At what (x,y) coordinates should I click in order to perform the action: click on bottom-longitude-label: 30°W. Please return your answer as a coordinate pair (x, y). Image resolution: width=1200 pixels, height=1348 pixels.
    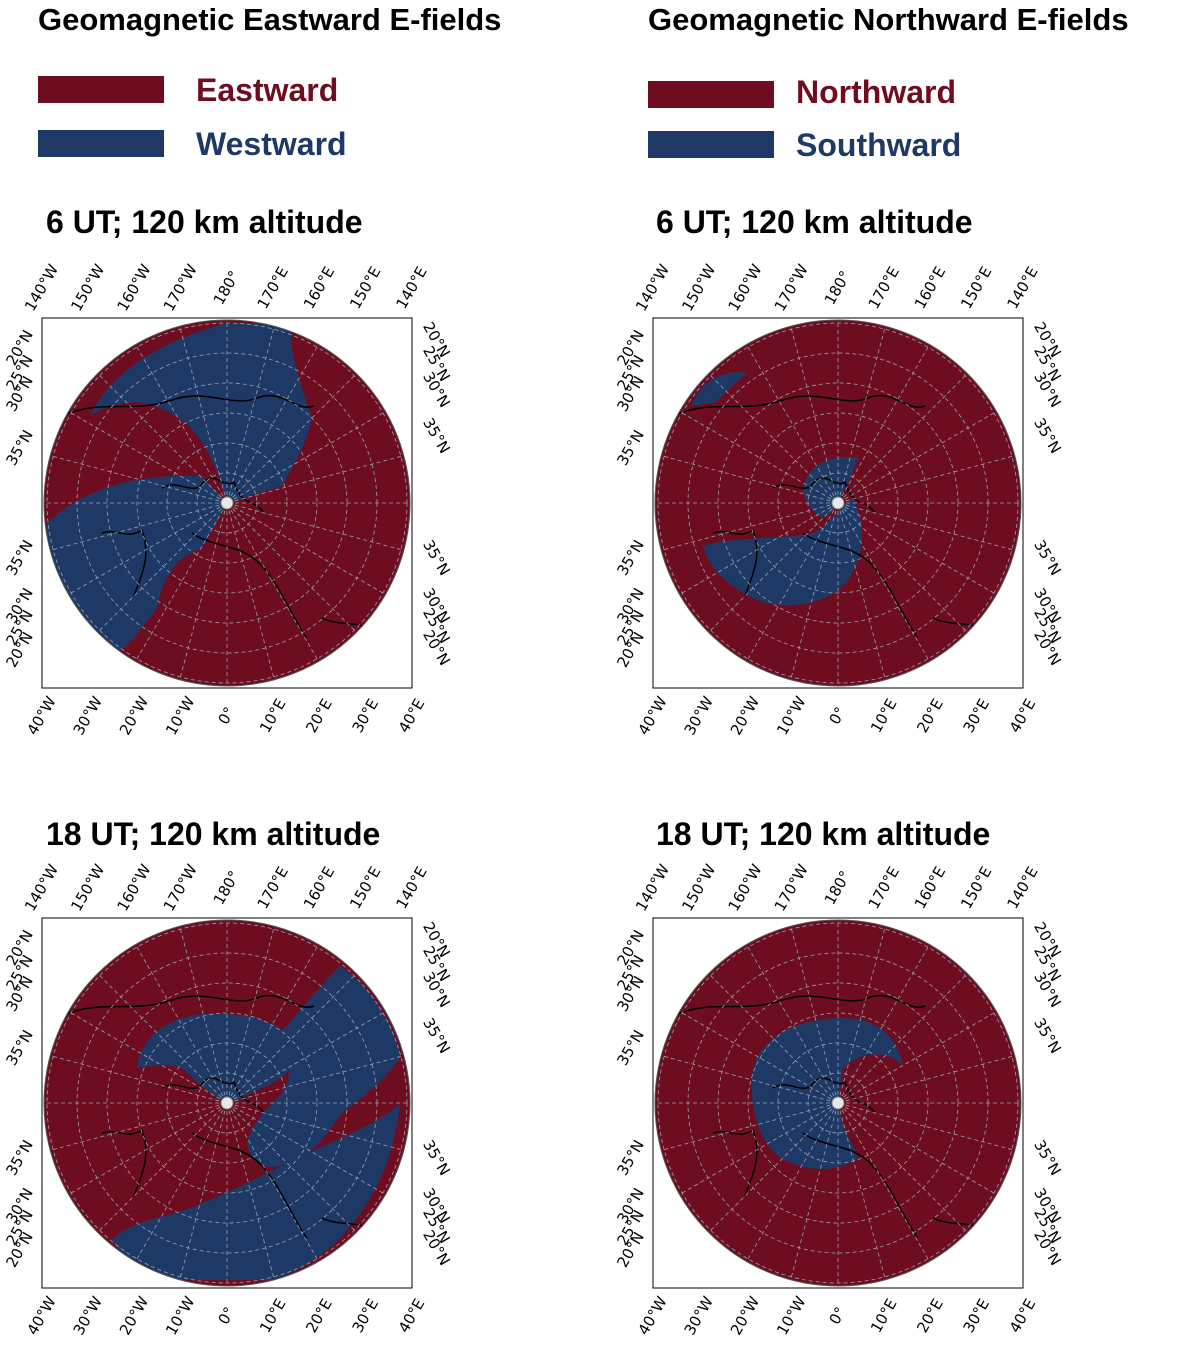
    Looking at the image, I should click on (699, 715).